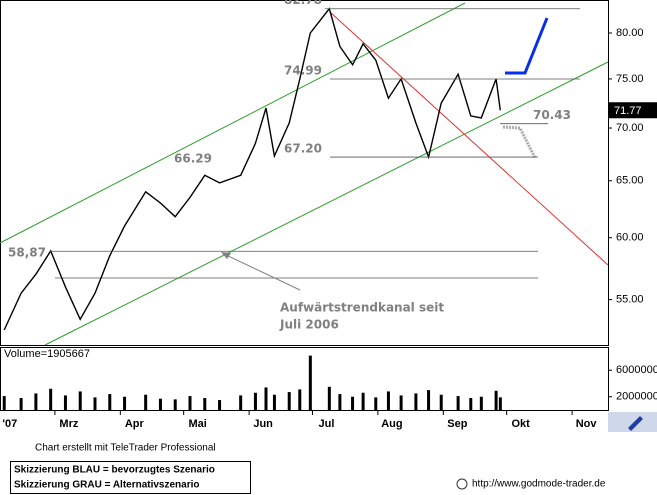  Describe the element at coordinates (630, 128) in the screenshot. I see `y-tick-label: 70.00` at that location.